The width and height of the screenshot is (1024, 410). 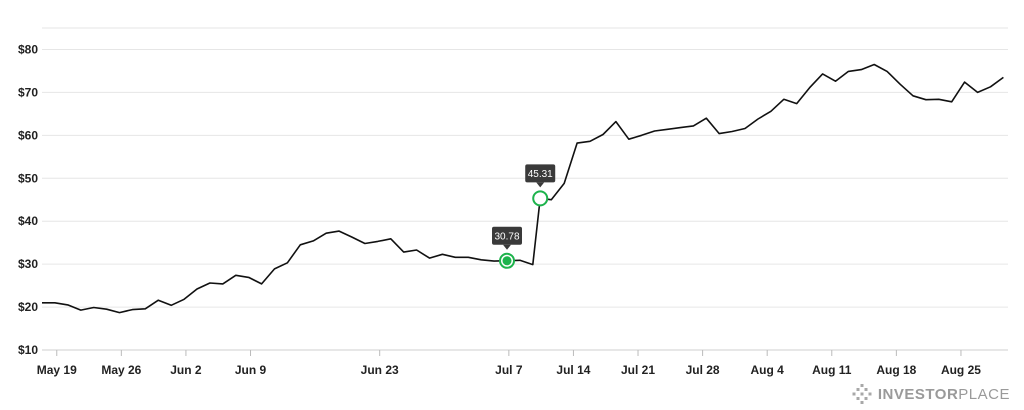 What do you see at coordinates (28, 307) in the screenshot?
I see `y-tick-label: $20` at bounding box center [28, 307].